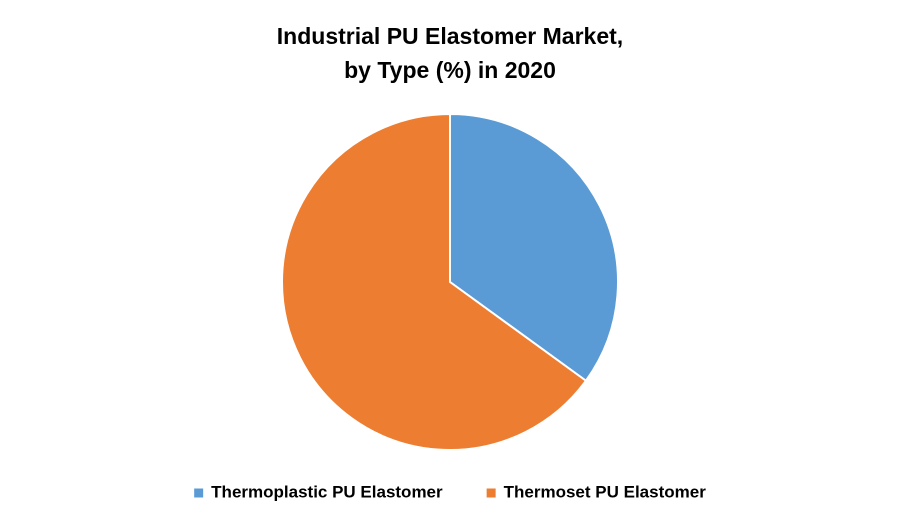 This screenshot has width=900, height=525. I want to click on legend-label: Thermoplastic PU Elastomer, so click(327, 491).